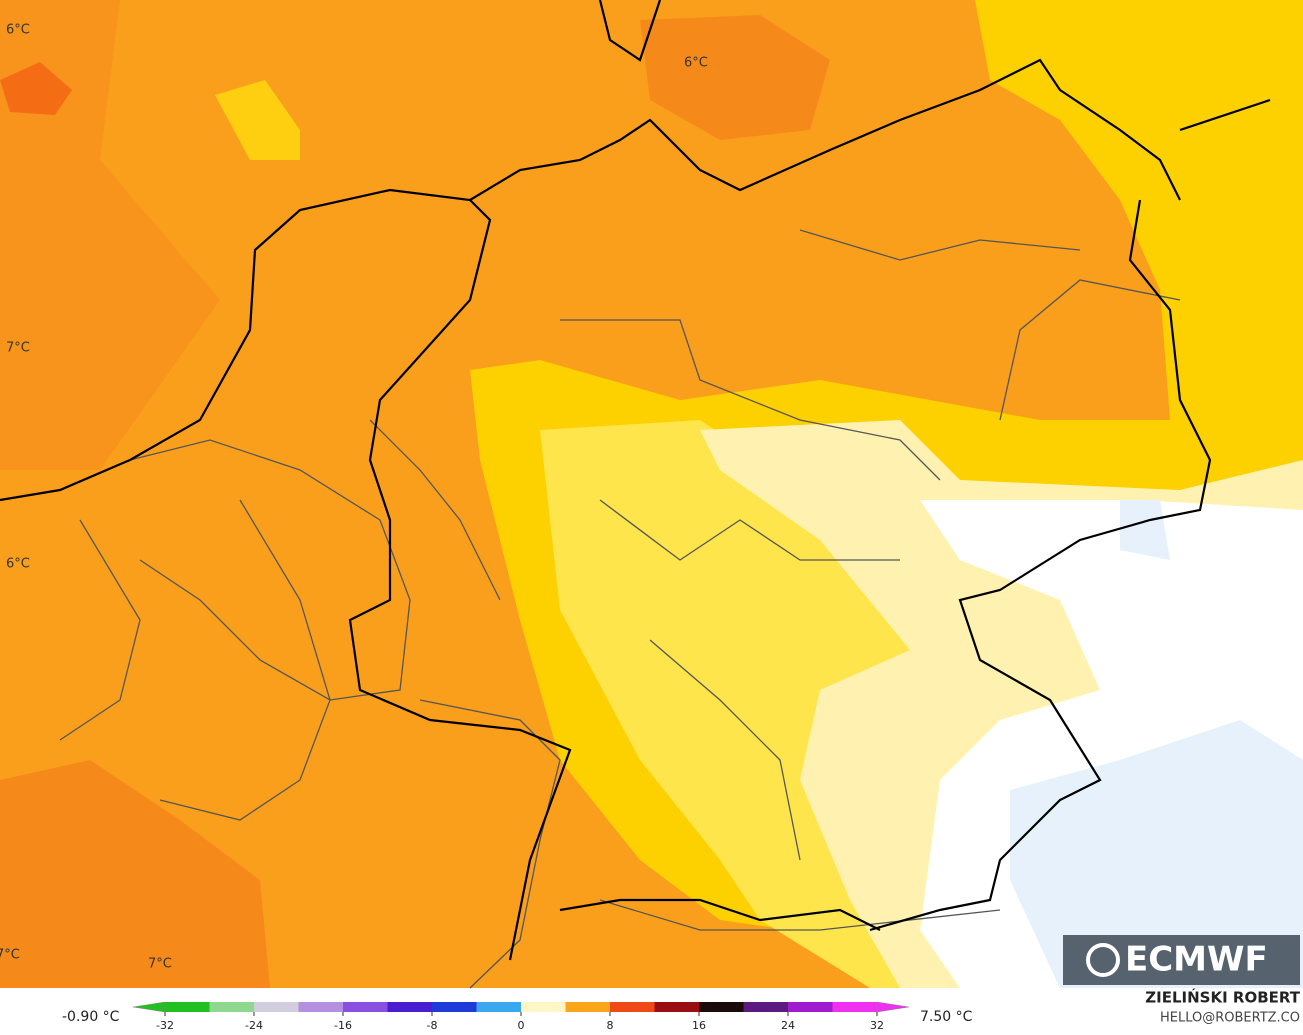  I want to click on logo-text: ECMWF, so click(1196, 960).